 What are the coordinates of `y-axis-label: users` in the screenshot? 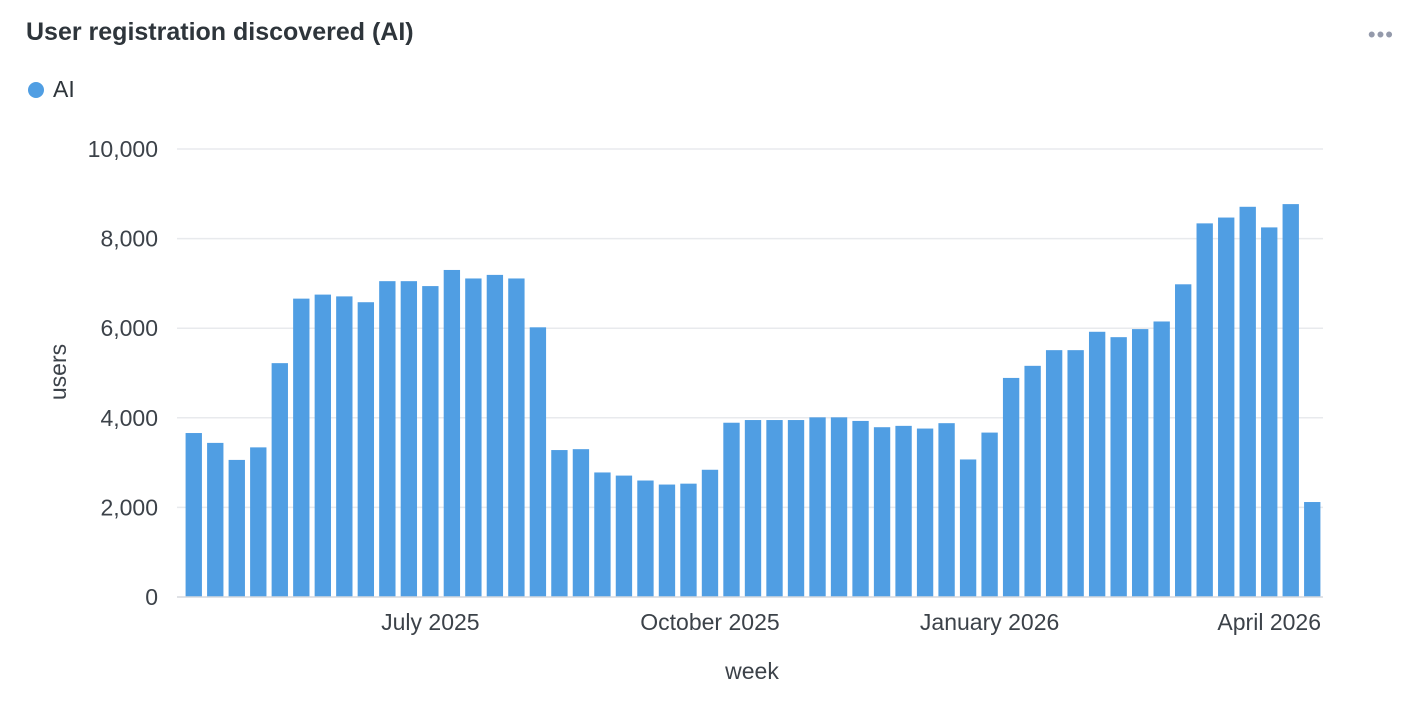 It's located at (58, 372).